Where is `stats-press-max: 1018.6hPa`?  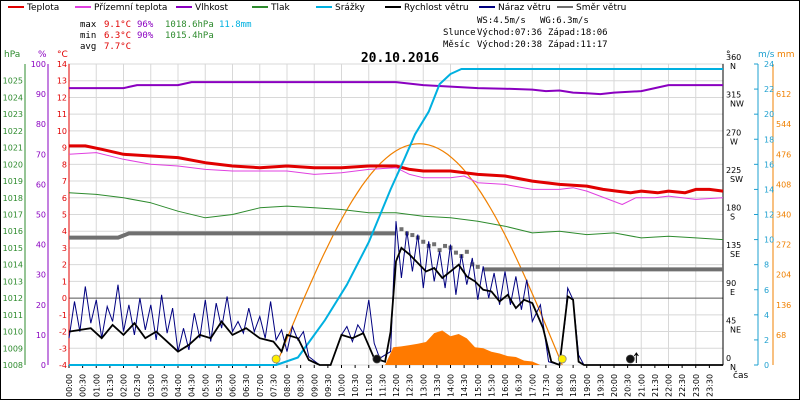 stats-press-max: 1018.6hPa is located at coordinates (189, 25).